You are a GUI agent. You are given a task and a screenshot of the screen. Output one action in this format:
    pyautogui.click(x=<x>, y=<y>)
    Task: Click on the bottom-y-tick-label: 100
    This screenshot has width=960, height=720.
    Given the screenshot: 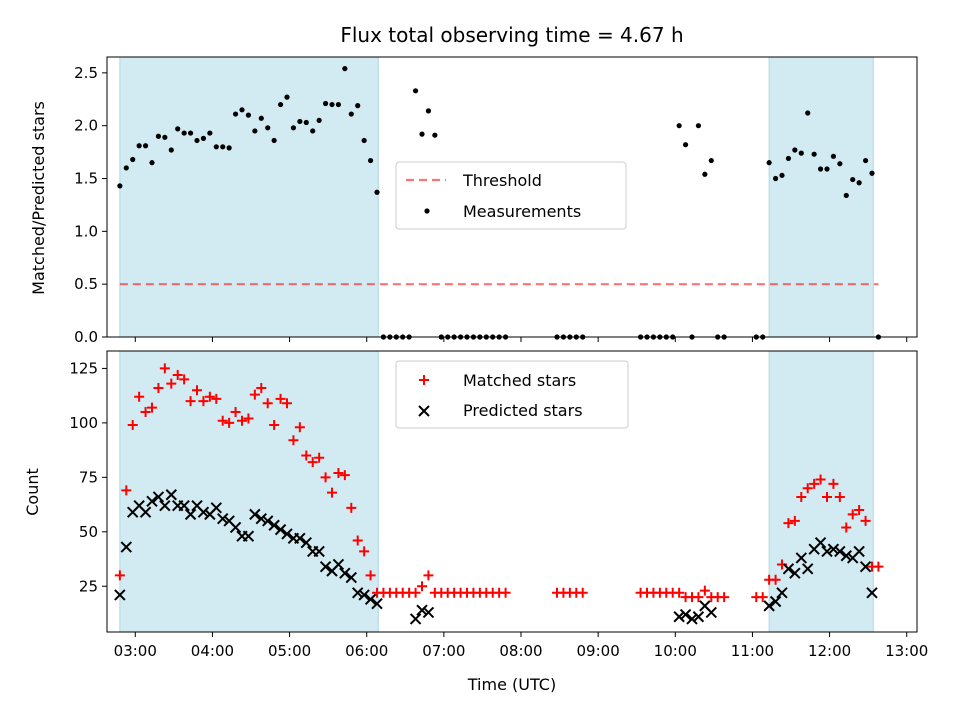 What is the action you would take?
    pyautogui.click(x=83, y=423)
    